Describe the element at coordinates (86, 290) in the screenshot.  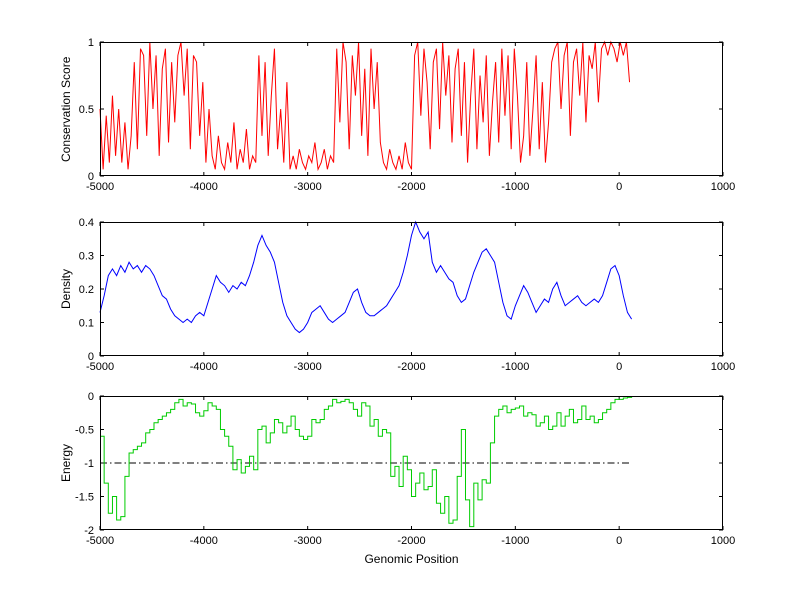
I see `y-tick-label: 0.2` at that location.